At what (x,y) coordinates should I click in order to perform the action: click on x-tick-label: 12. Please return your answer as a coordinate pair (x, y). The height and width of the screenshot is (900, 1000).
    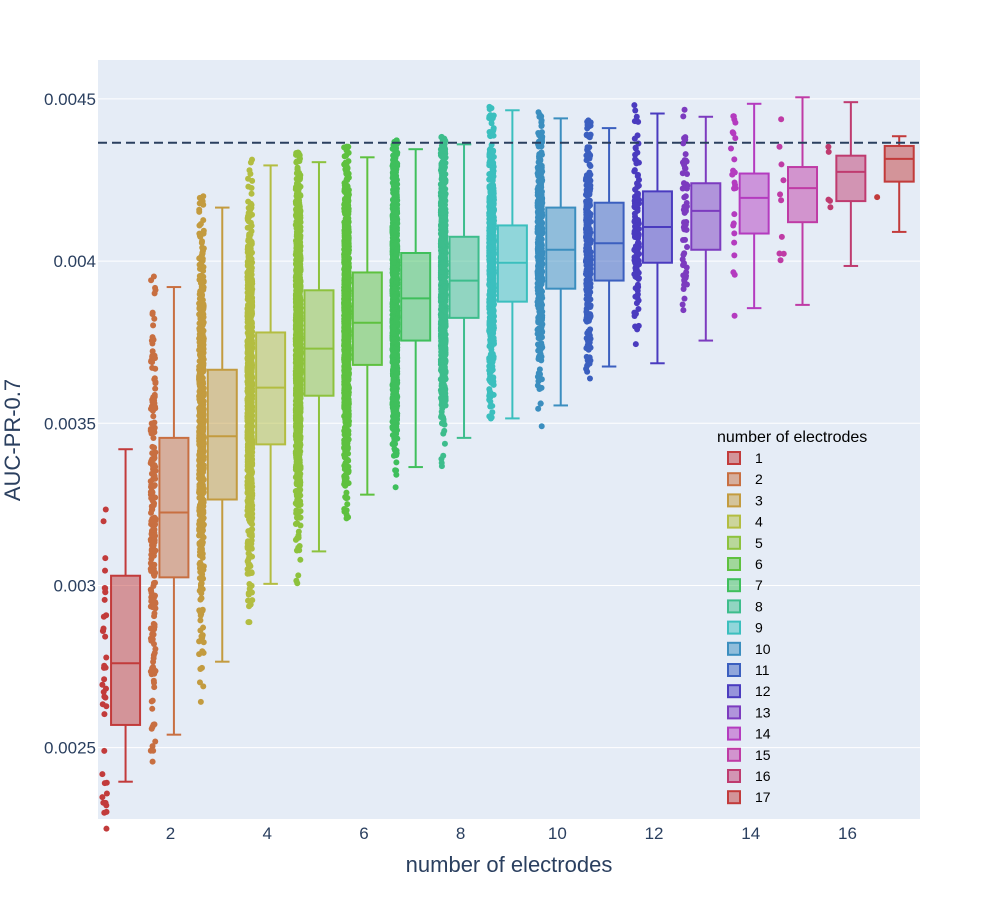
    Looking at the image, I should click on (654, 833).